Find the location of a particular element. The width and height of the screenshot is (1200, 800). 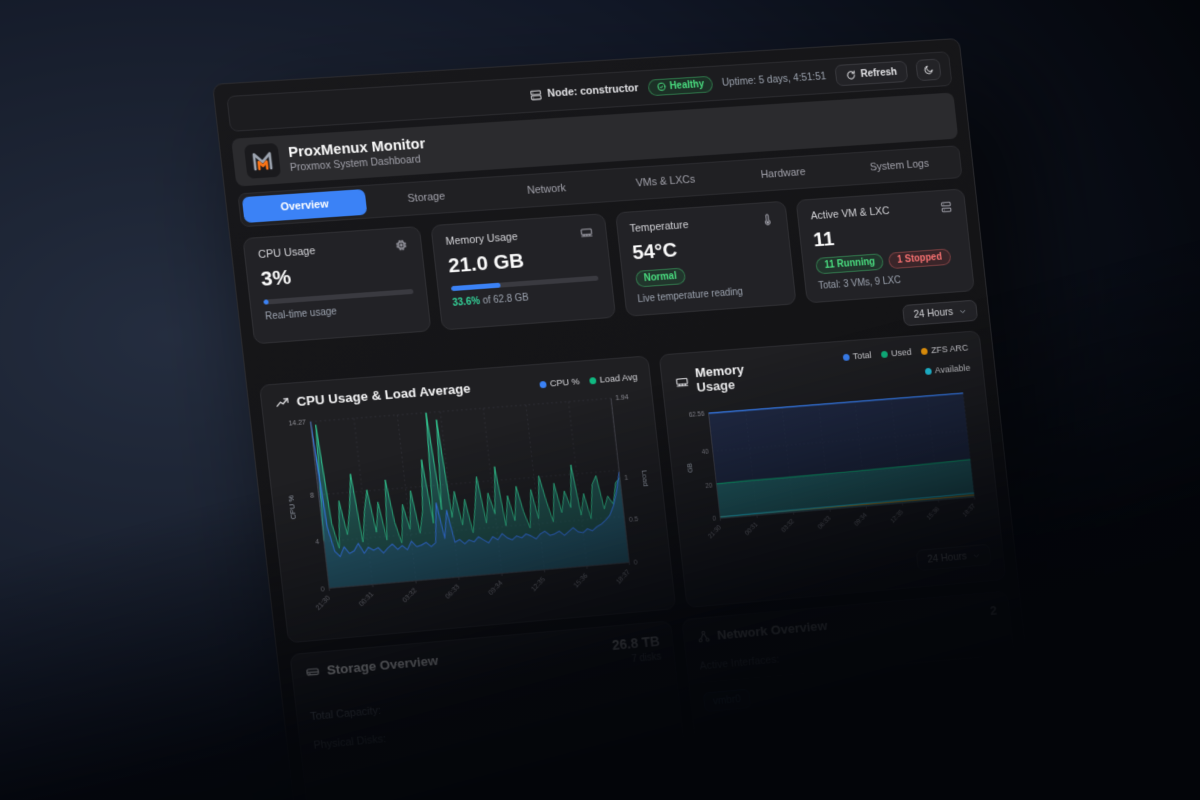

temperature-card-footer: Live temperature reading is located at coordinates (690, 296).